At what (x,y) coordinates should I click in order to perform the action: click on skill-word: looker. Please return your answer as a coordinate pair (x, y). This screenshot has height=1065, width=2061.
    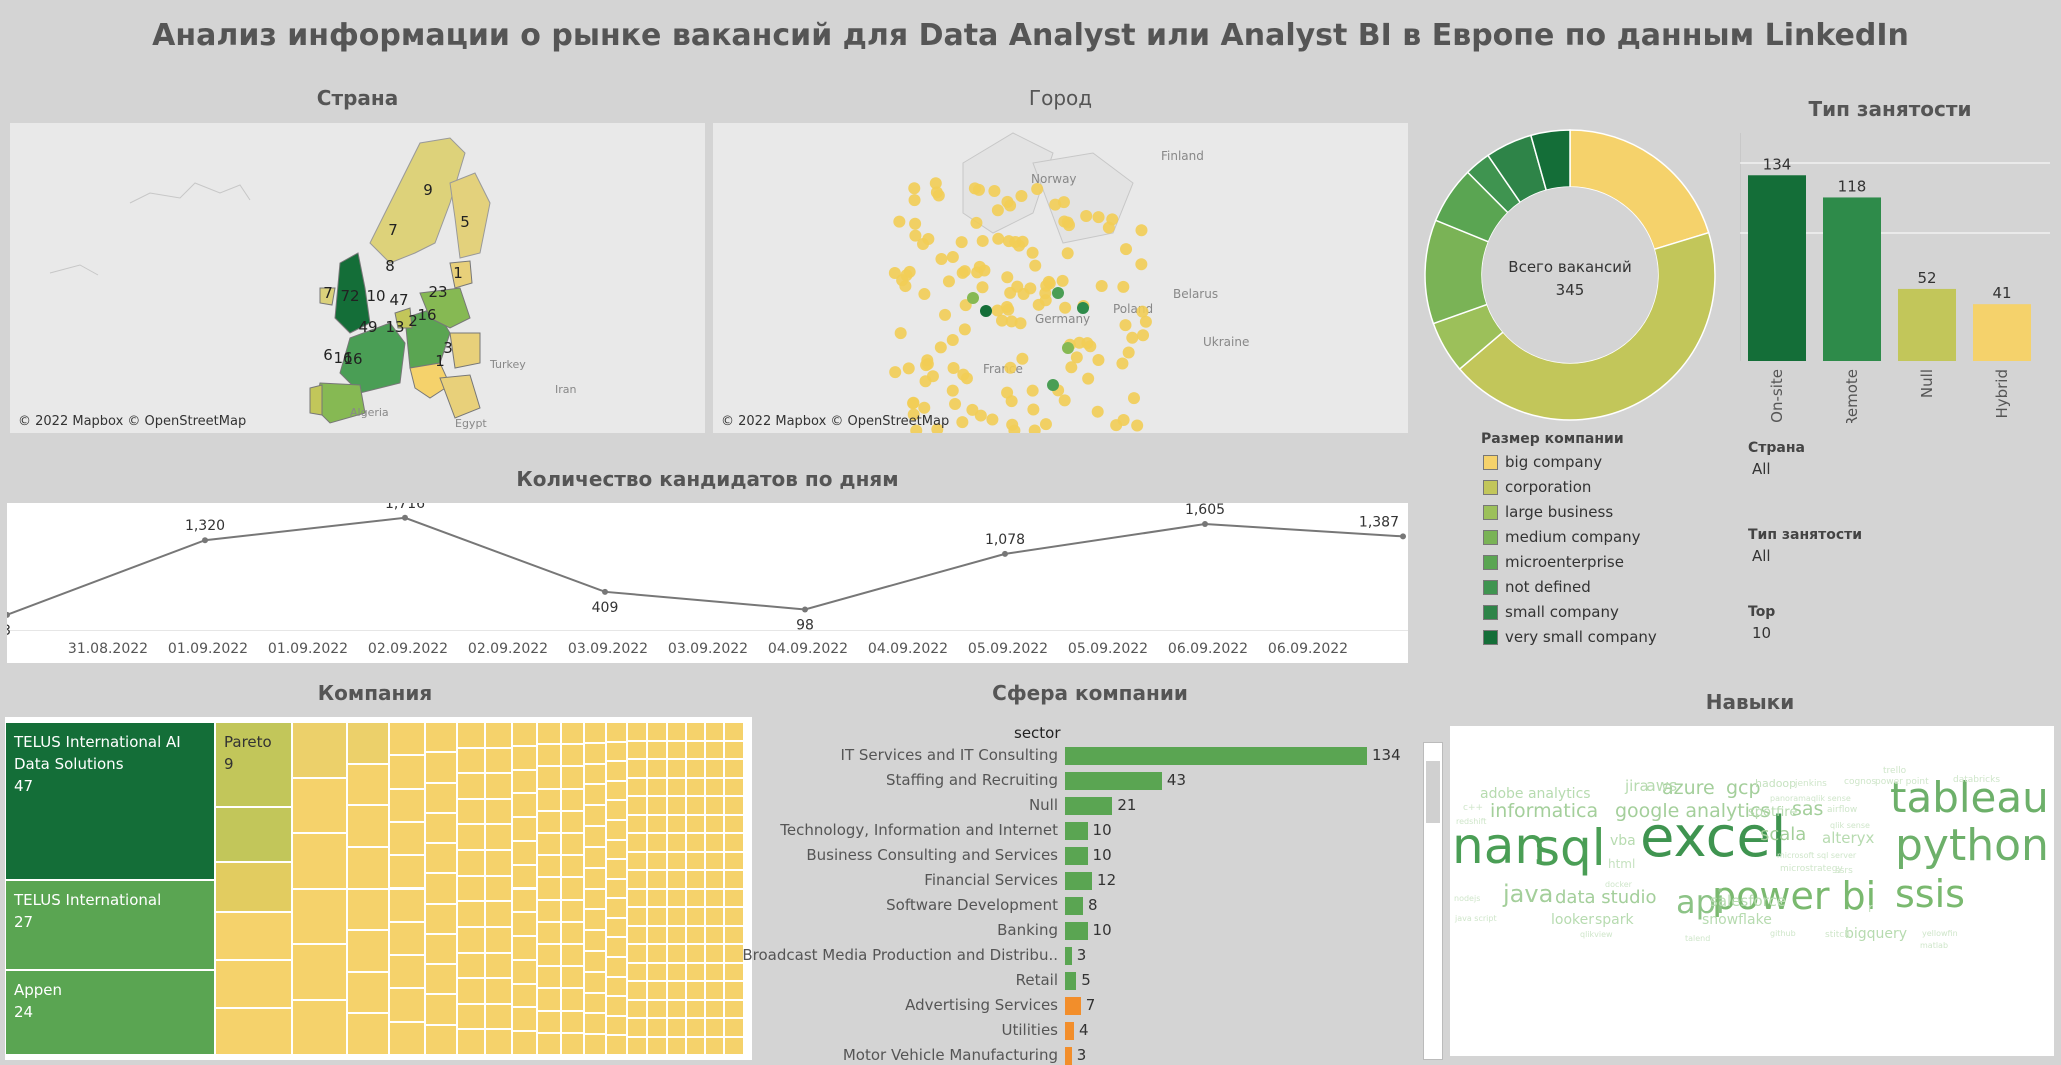
    Looking at the image, I should click on (1572, 920).